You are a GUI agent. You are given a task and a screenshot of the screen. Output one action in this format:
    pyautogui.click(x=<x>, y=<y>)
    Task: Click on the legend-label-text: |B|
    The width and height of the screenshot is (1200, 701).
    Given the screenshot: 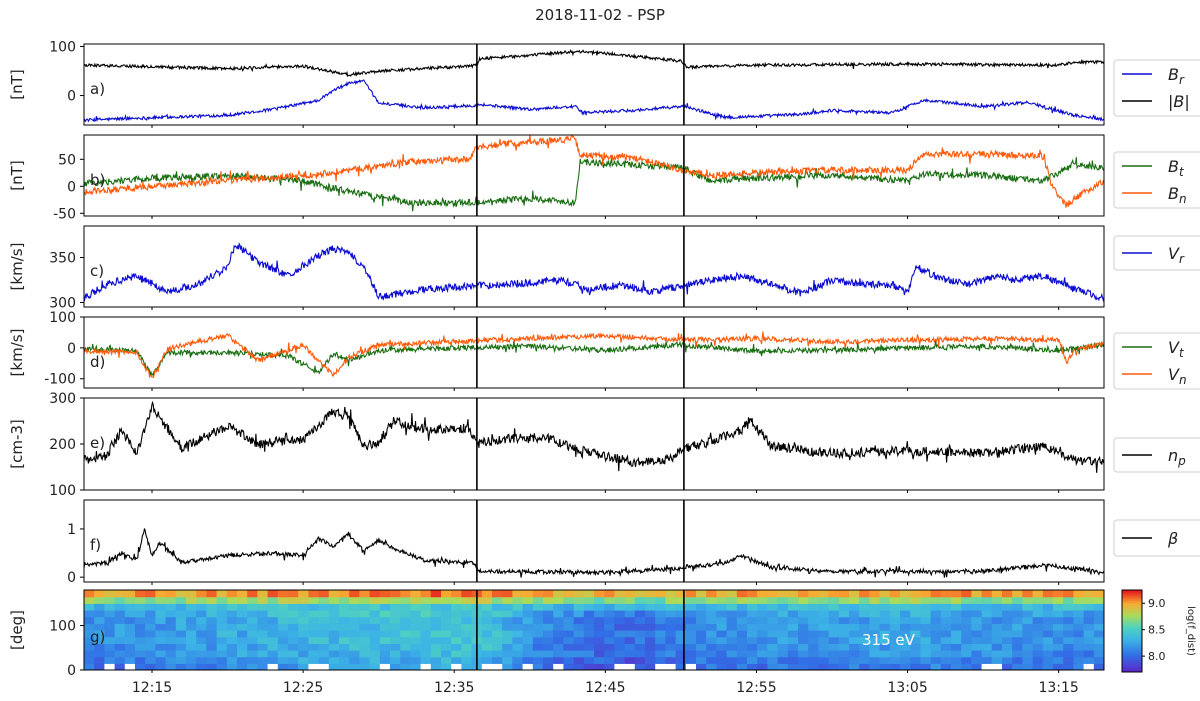 What is the action you would take?
    pyautogui.click(x=1179, y=101)
    